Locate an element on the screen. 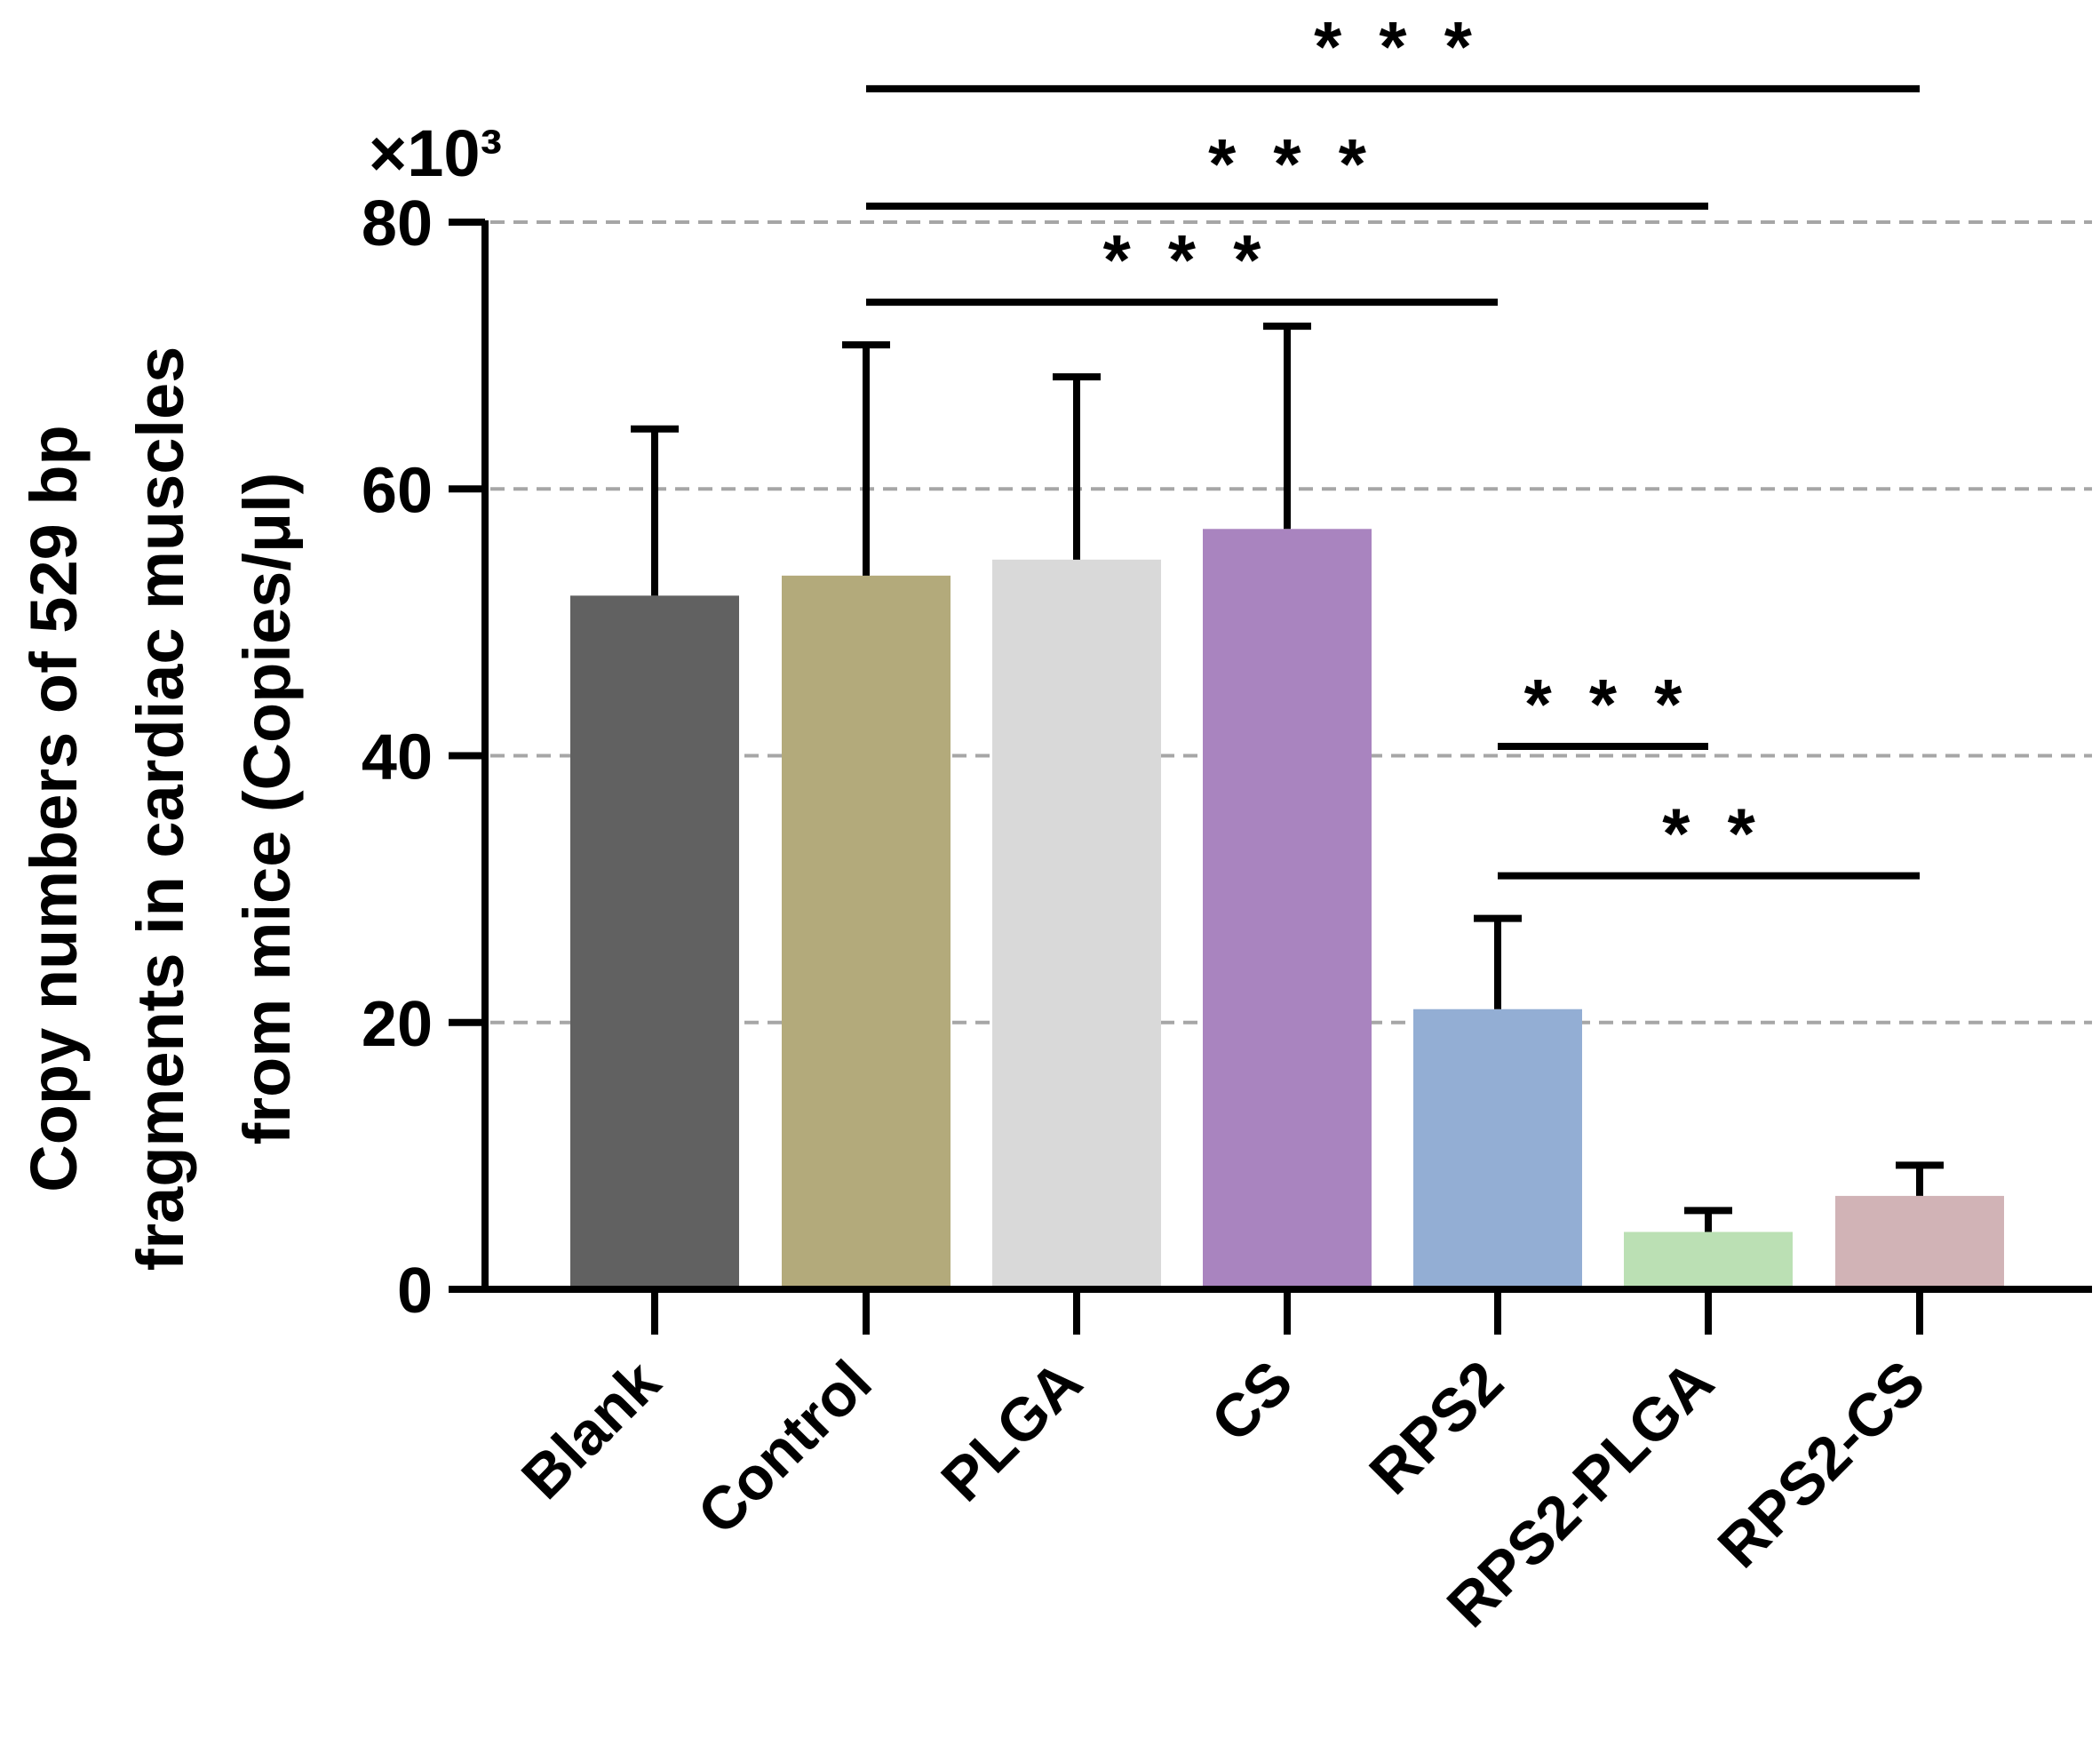  y-multiplier-text: ×10³ is located at coordinates (435, 153).